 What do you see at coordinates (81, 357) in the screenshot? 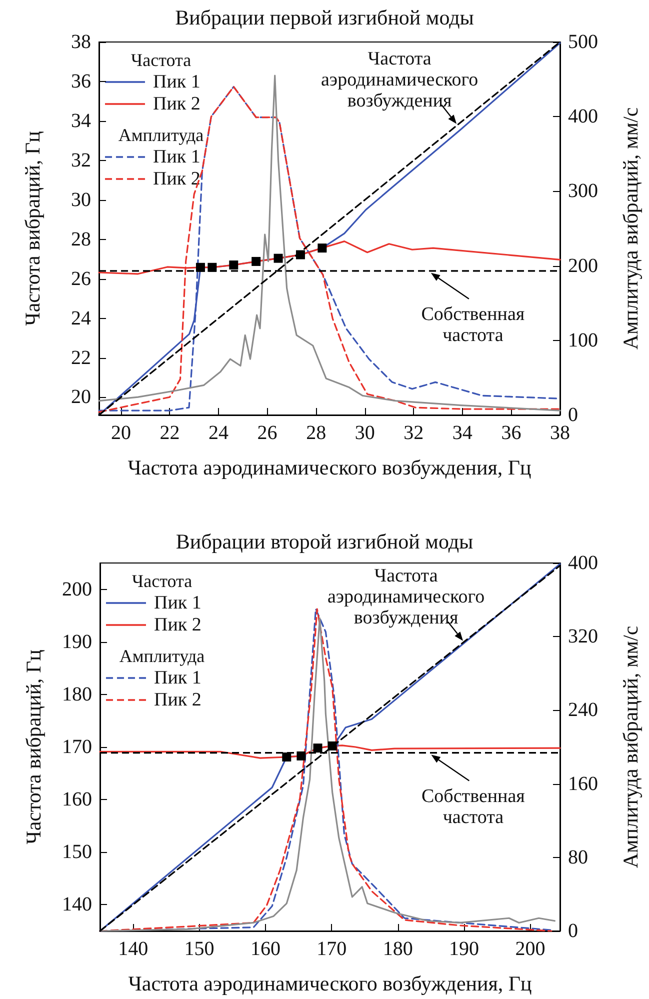
I see `y-tick-label: 22` at bounding box center [81, 357].